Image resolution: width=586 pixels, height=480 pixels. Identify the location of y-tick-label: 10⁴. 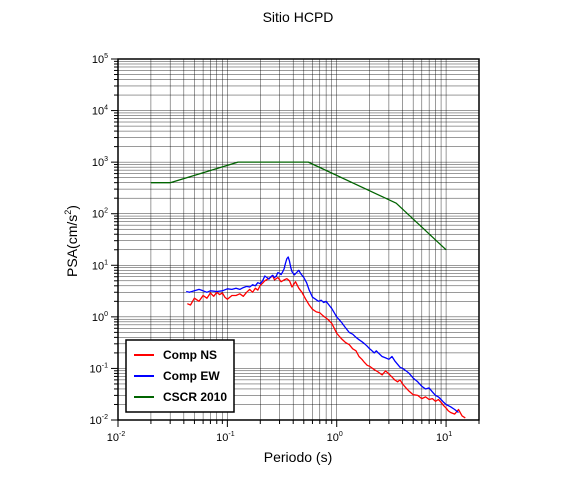
(100, 111).